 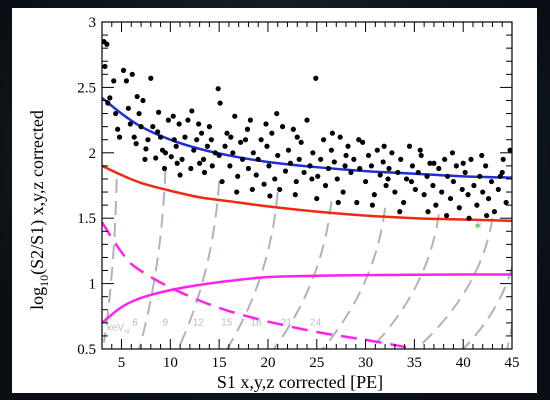 I want to click on kev-contour-label: 12, so click(x=199, y=322).